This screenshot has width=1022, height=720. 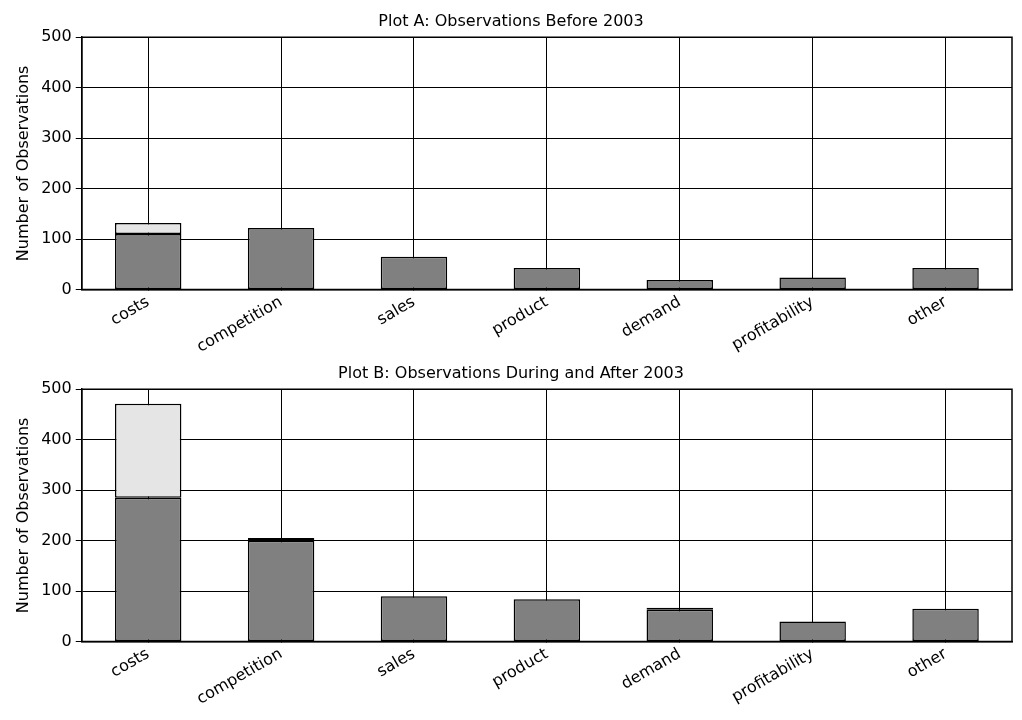 I want to click on chart-title: Plot A: Observations Before 2003, so click(x=511, y=20).